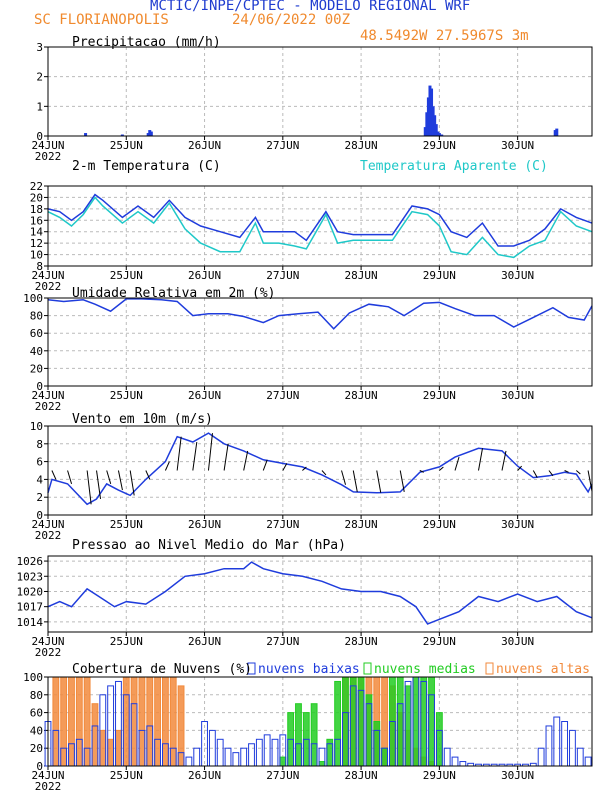 The height and width of the screenshot is (792, 612). Describe the element at coordinates (47, 524) in the screenshot. I see `wind-xtick-label: 24JUN` at that location.